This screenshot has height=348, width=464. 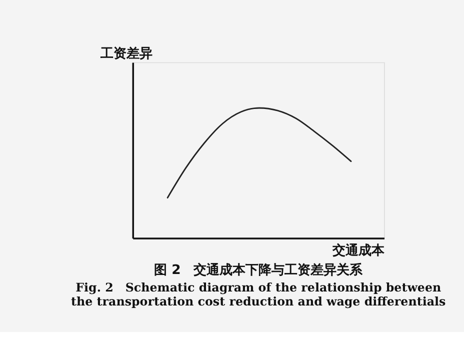 What do you see at coordinates (259, 287) in the screenshot?
I see `caption: Fig. 2 Schematic diagram of the relationship between` at bounding box center [259, 287].